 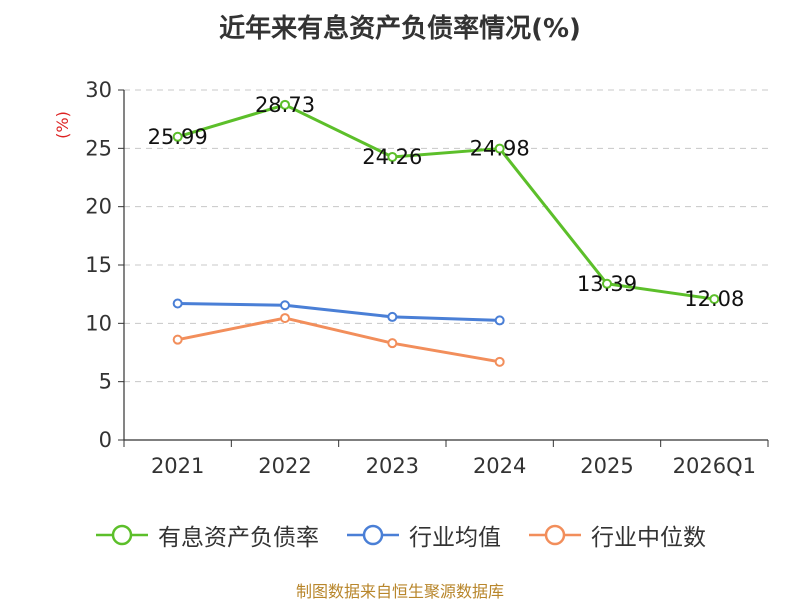 I want to click on y-tick-label: 0, so click(x=105, y=440).